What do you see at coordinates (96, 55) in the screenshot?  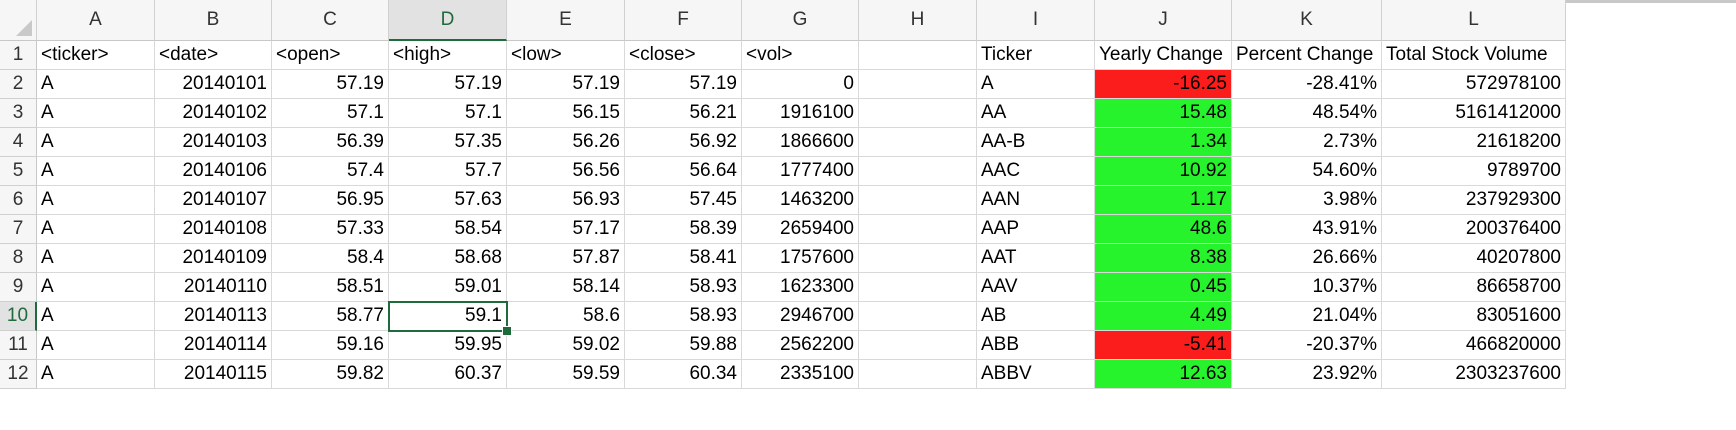 I see `cell-a1: <ticker>` at bounding box center [96, 55].